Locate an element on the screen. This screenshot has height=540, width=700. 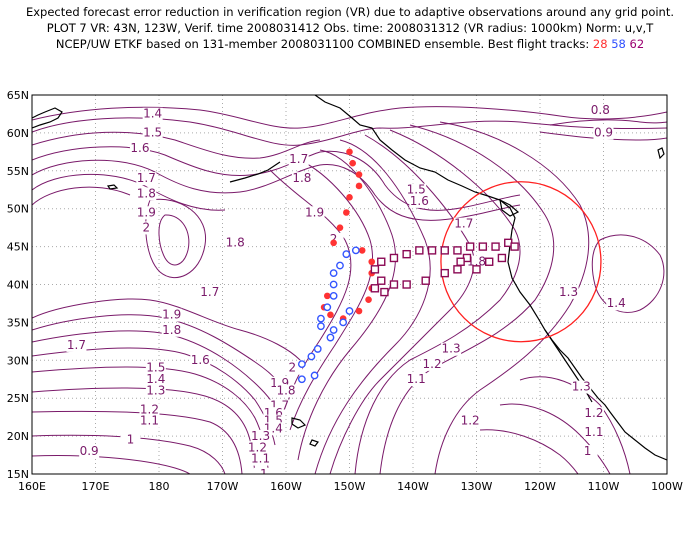
track-label-red: 28 is located at coordinates (600, 44).